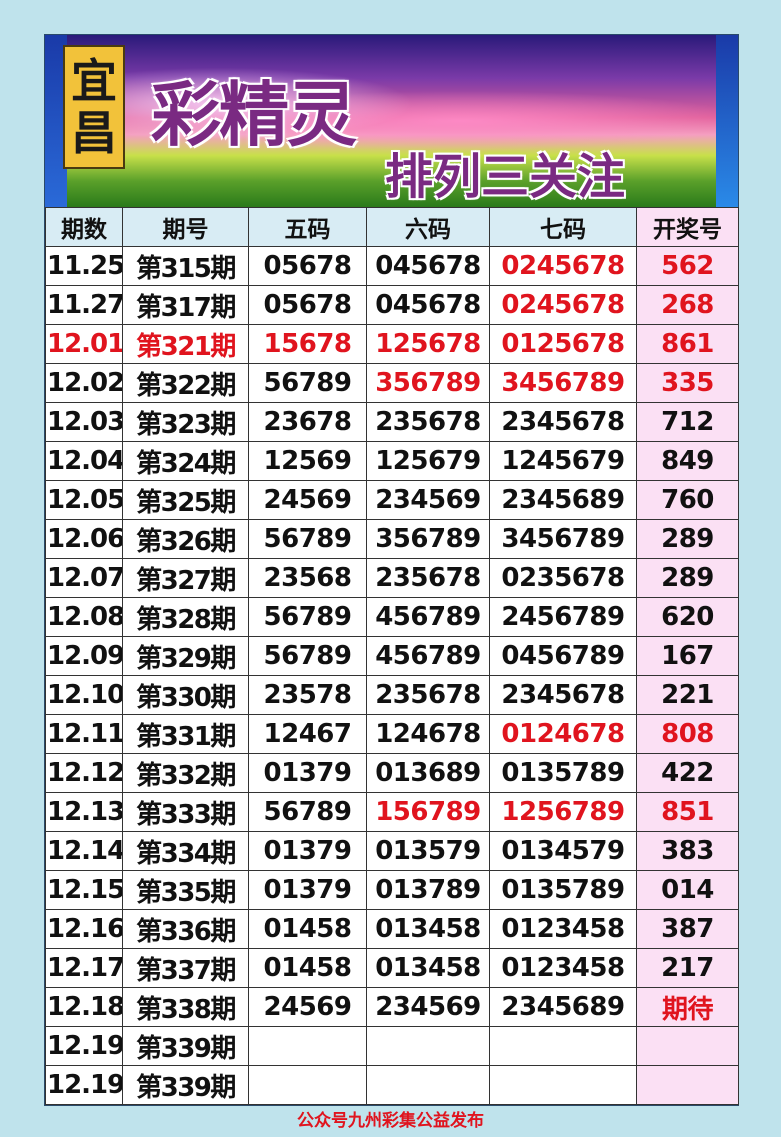 The width and height of the screenshot is (781, 1137). I want to click on issue-cell: 第332期, so click(185, 773).